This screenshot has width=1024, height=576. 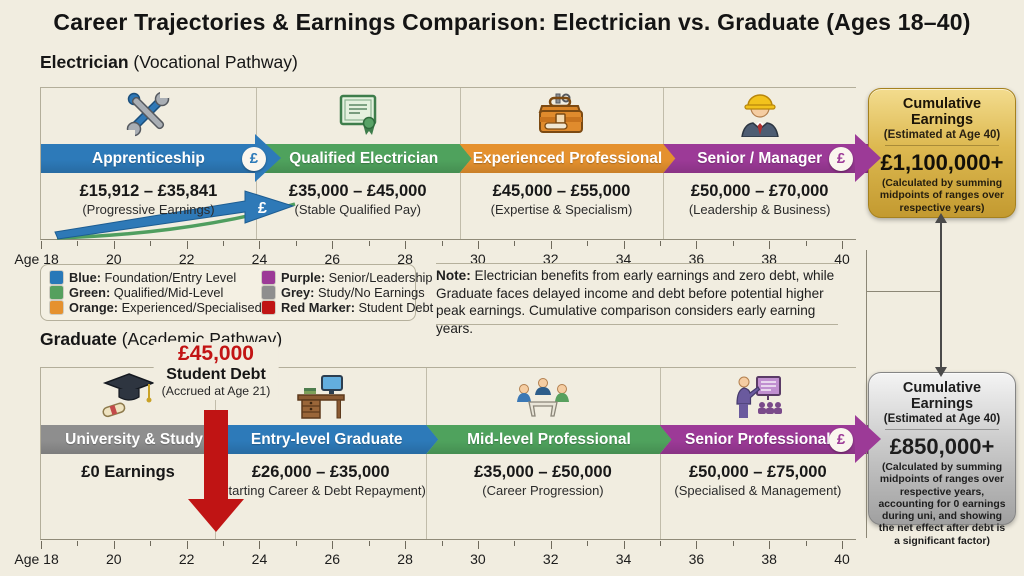 I want to click on certificate-icon-slot, so click(x=358, y=116).